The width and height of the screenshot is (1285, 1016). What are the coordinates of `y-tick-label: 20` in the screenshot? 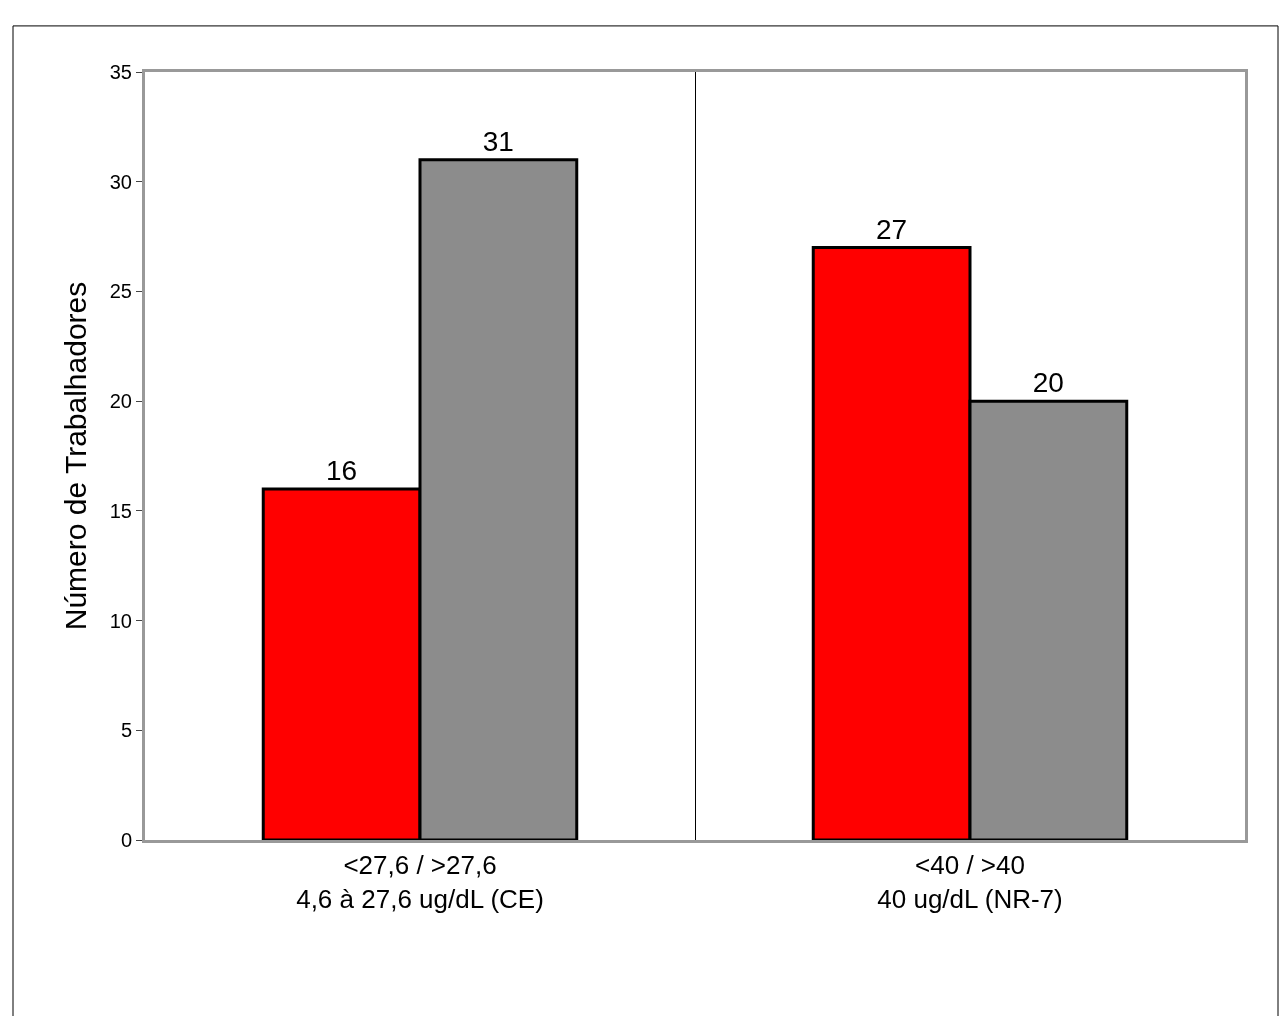 It's located at (120, 401).